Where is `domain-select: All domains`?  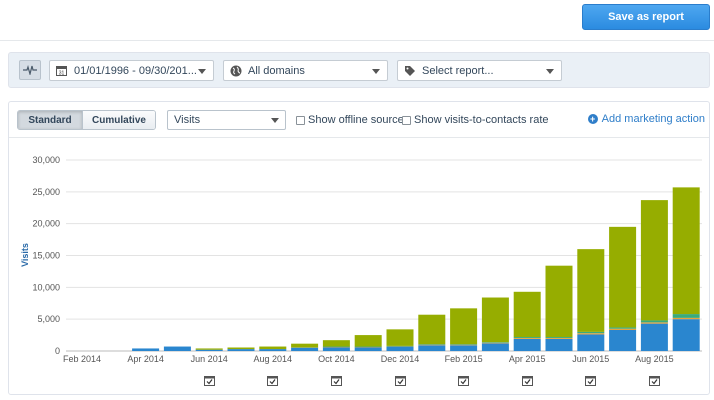
domain-select: All domains is located at coordinates (305, 70).